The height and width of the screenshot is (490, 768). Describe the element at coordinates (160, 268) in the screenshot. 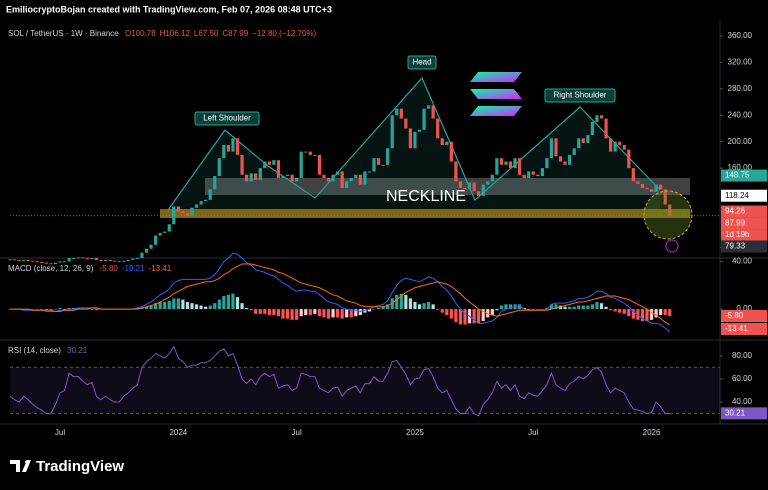

I see `legend-value: -13.41` at that location.